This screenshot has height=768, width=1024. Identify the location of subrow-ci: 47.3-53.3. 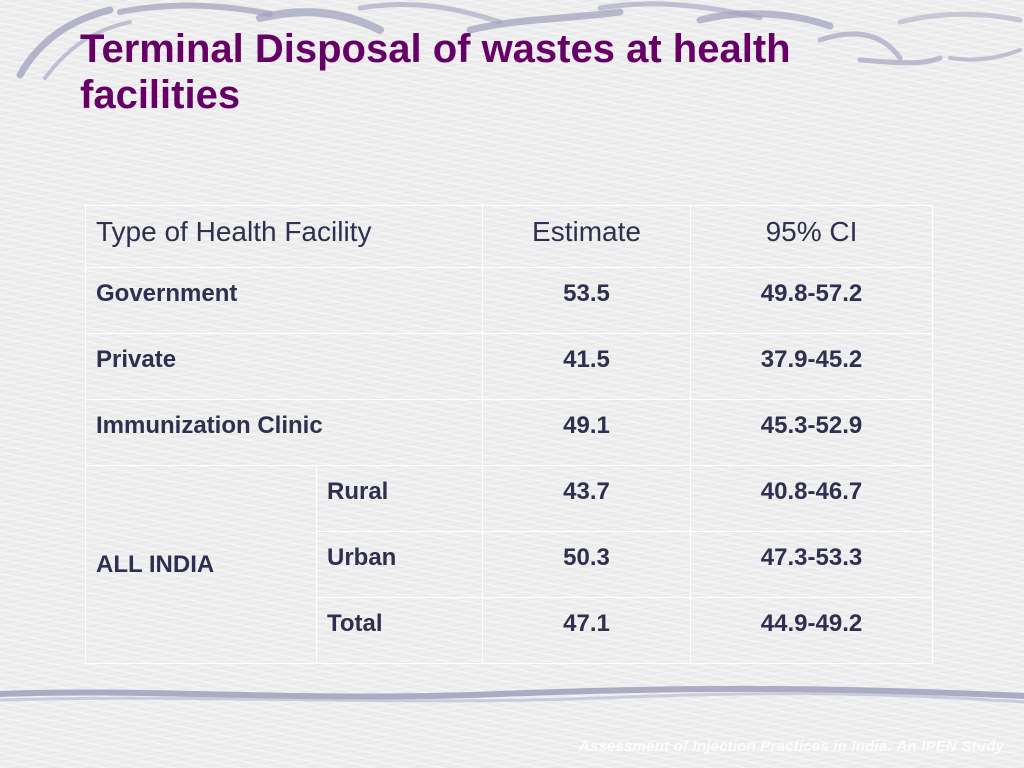
(812, 564).